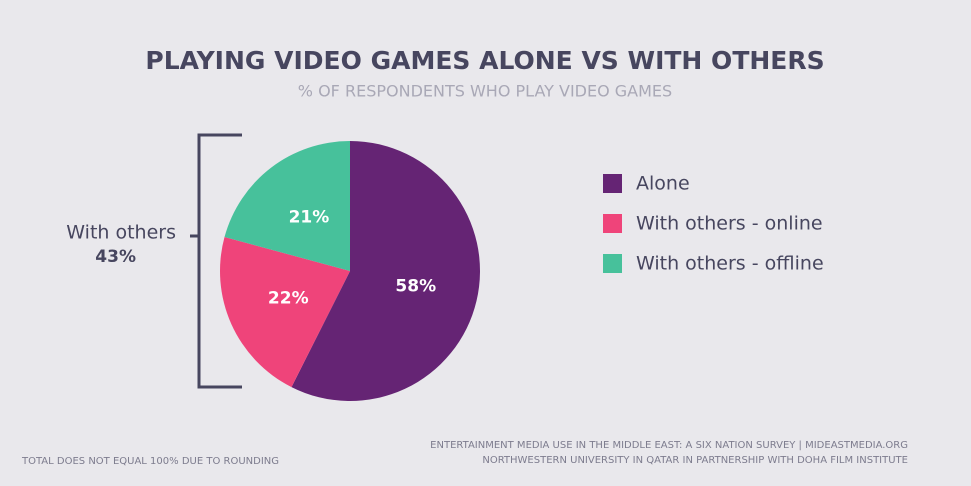 The height and width of the screenshot is (486, 971). What do you see at coordinates (485, 91) in the screenshot?
I see `chart-subtitle: % OF RESPONDENTS WHO PLAY VIDEO GAMES` at bounding box center [485, 91].